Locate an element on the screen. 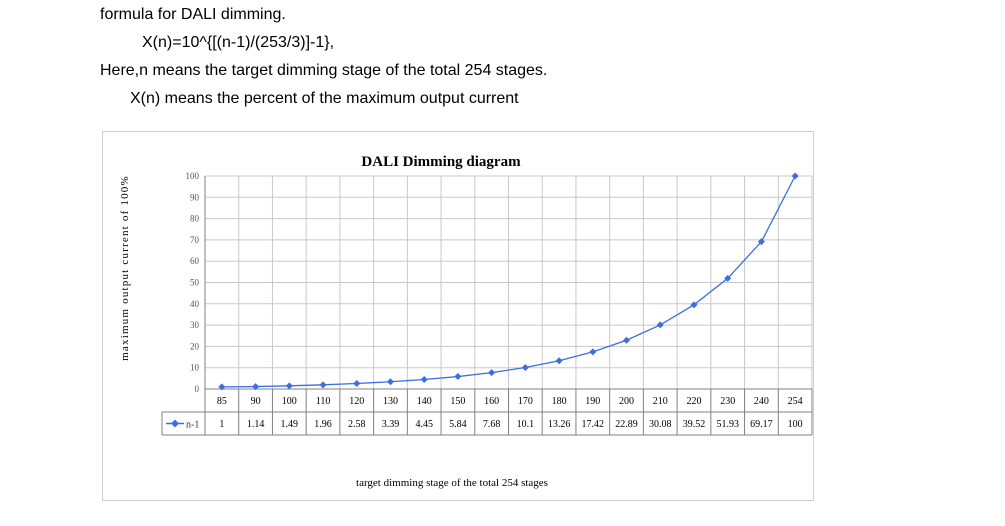 The width and height of the screenshot is (1005, 526). x-category-label: 85 is located at coordinates (222, 401).